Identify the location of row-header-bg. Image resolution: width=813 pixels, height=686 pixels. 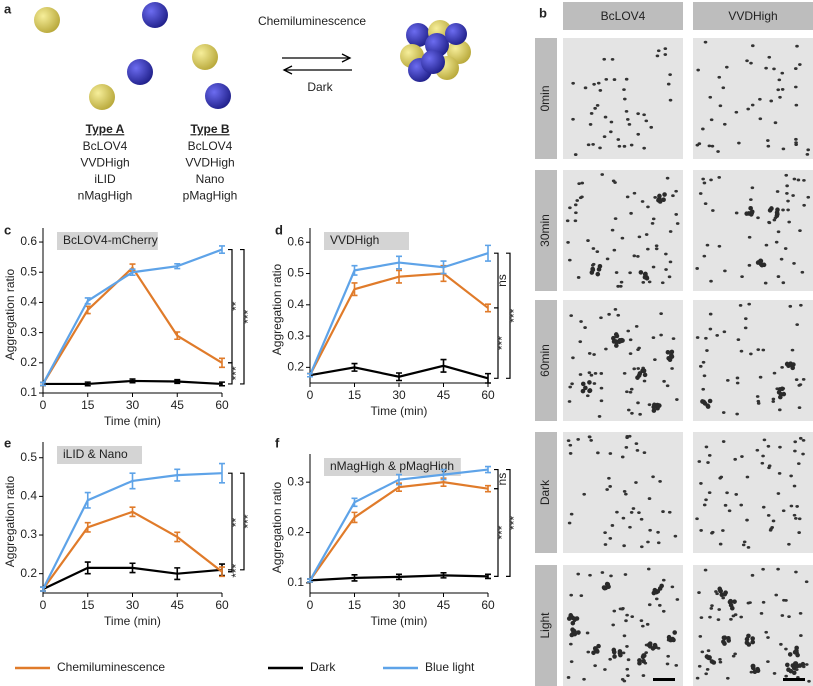
(546, 230).